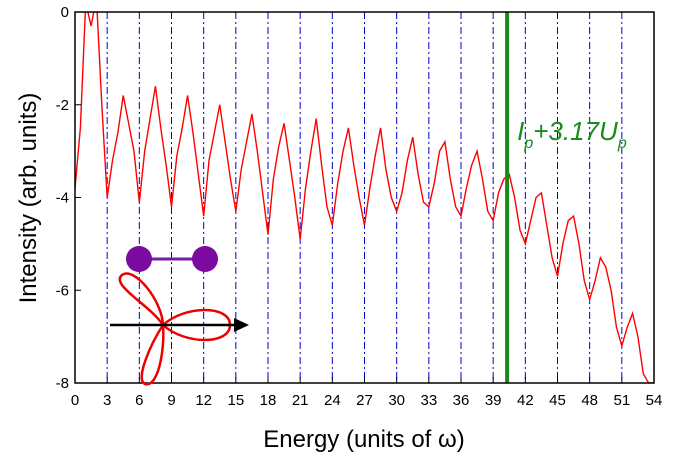 The width and height of the screenshot is (689, 455). I want to click on x-tick-label: 9, so click(171, 400).